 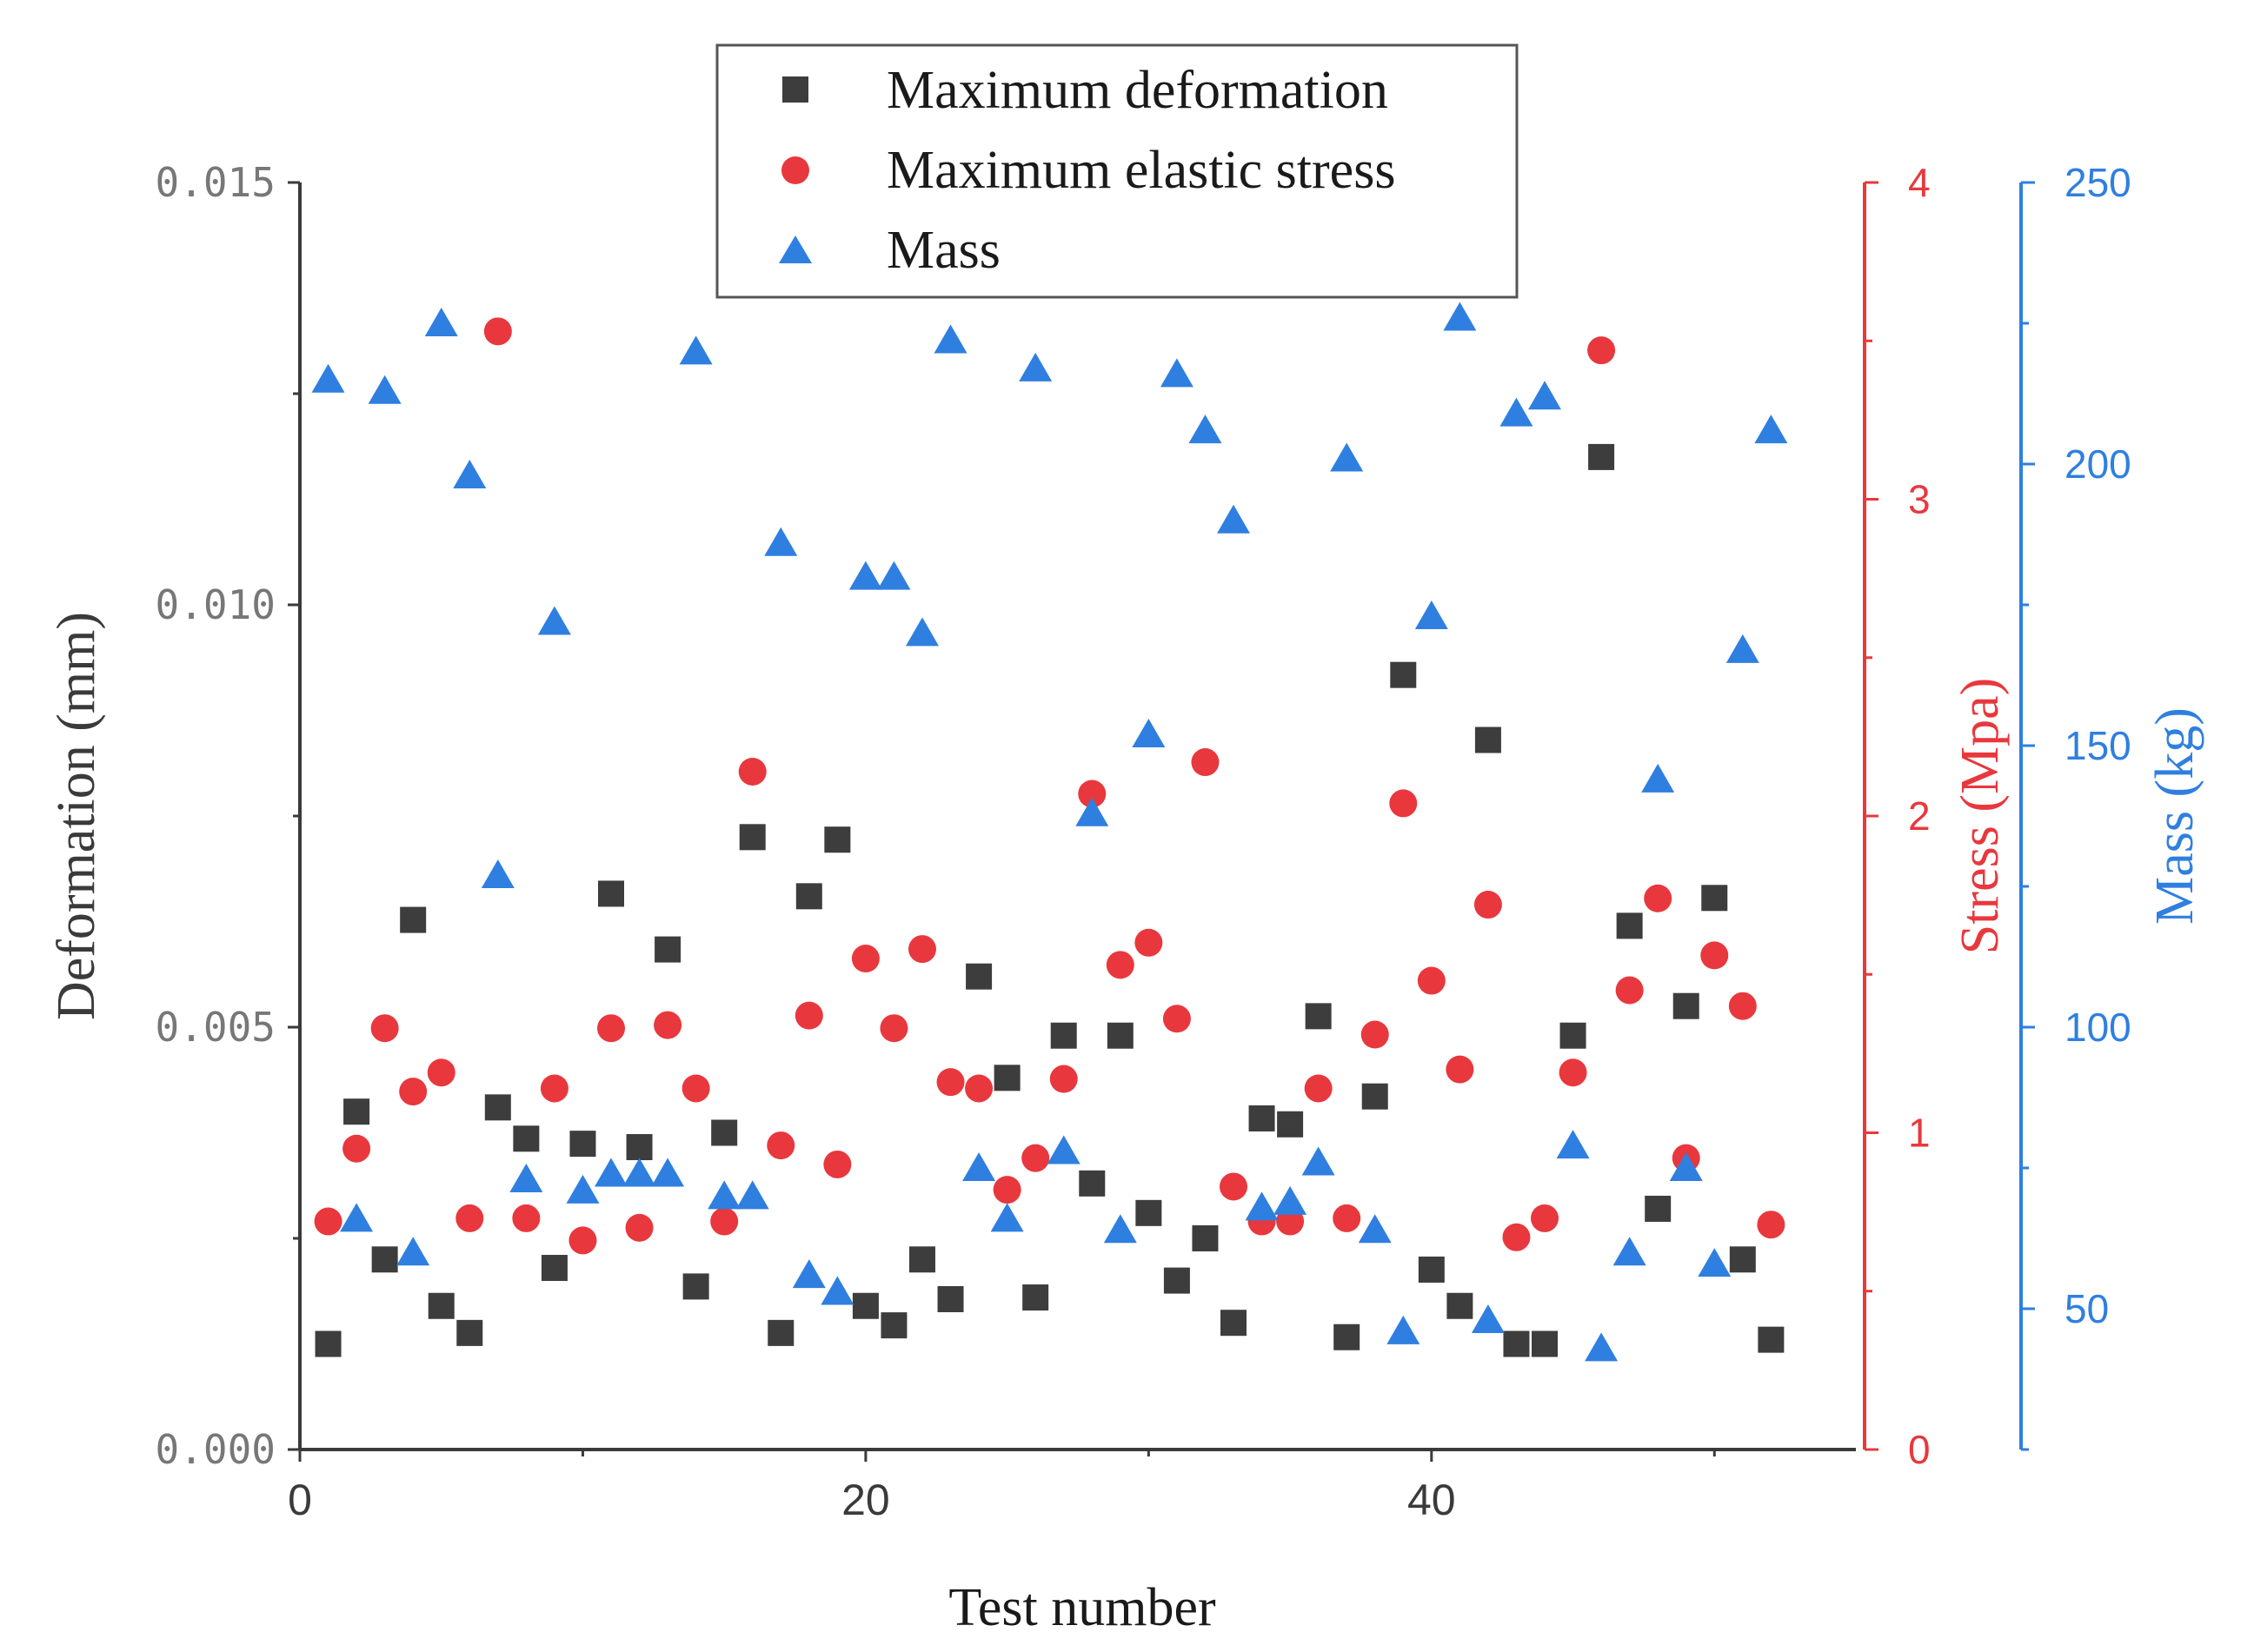 I want to click on stress-tick-label: 3, so click(x=1919, y=499).